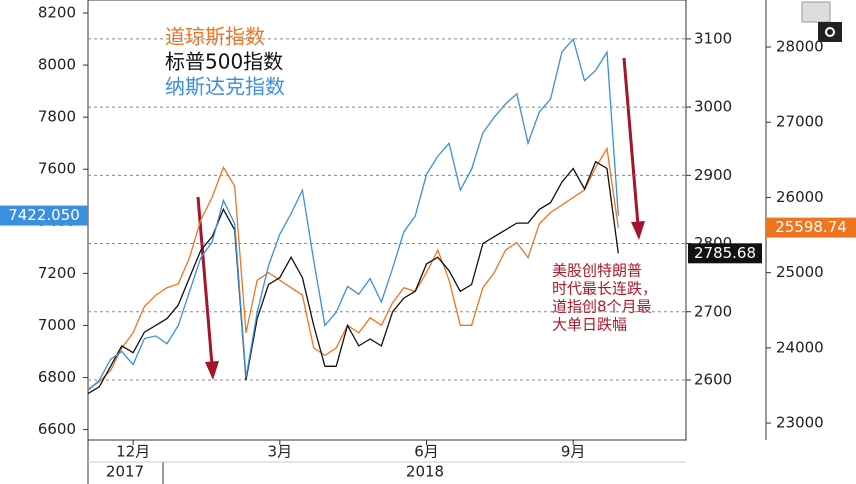  Describe the element at coordinates (125, 472) in the screenshot. I see `year-label: 2017` at that location.